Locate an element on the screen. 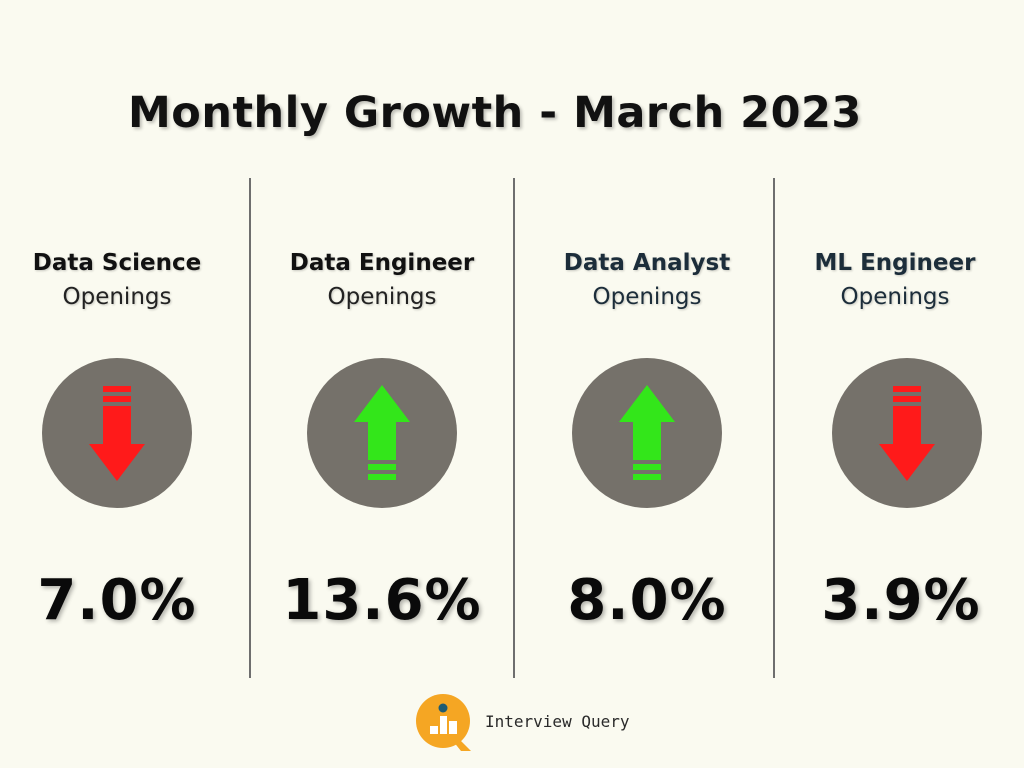 The height and width of the screenshot is (768, 1024). metric-name: Data Science is located at coordinates (117, 263).